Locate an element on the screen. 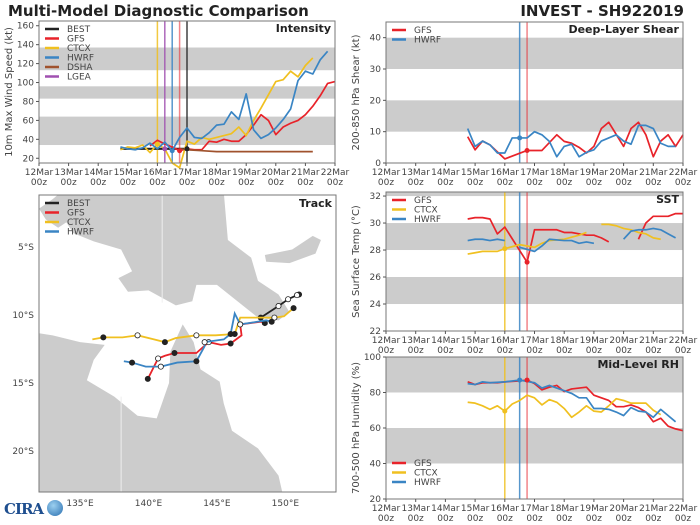 This screenshot has height=525, width=700. legend-label-dsha: DSHA is located at coordinates (80, 68).